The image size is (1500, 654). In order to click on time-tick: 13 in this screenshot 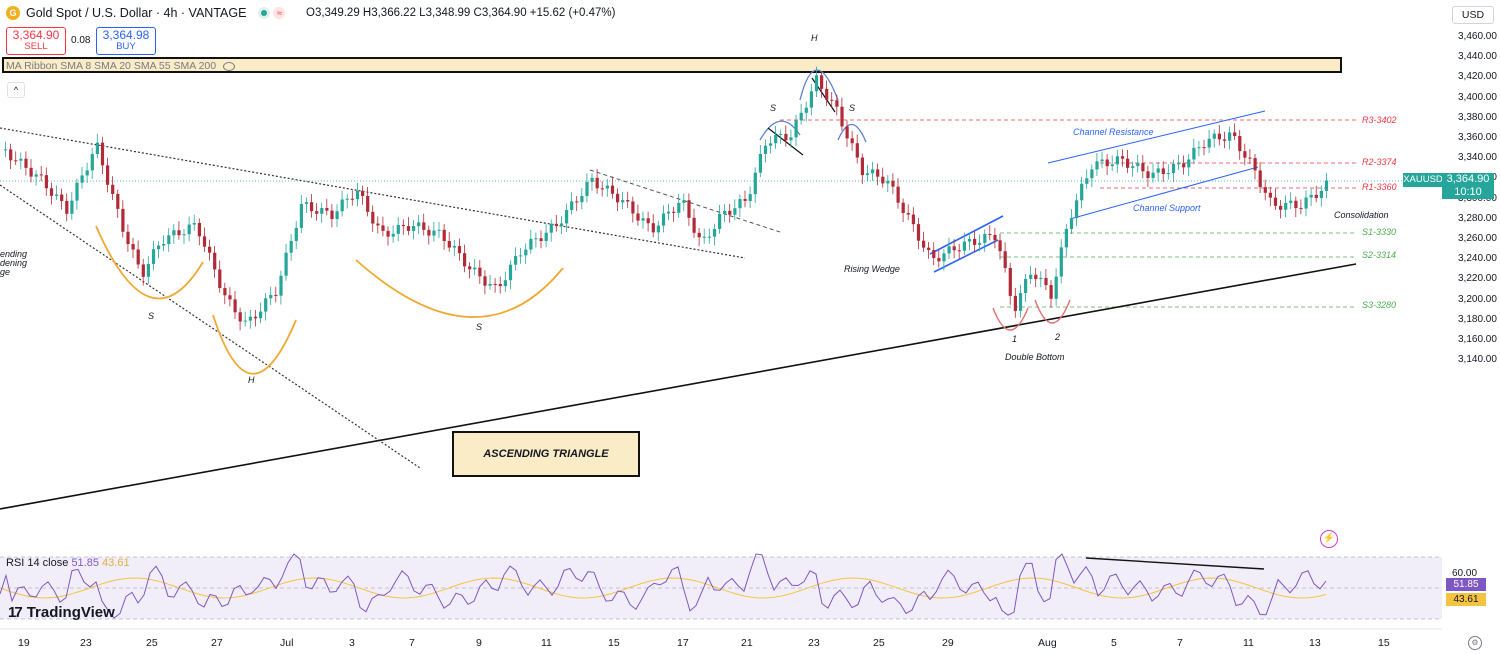, I will do `click(1315, 643)`.